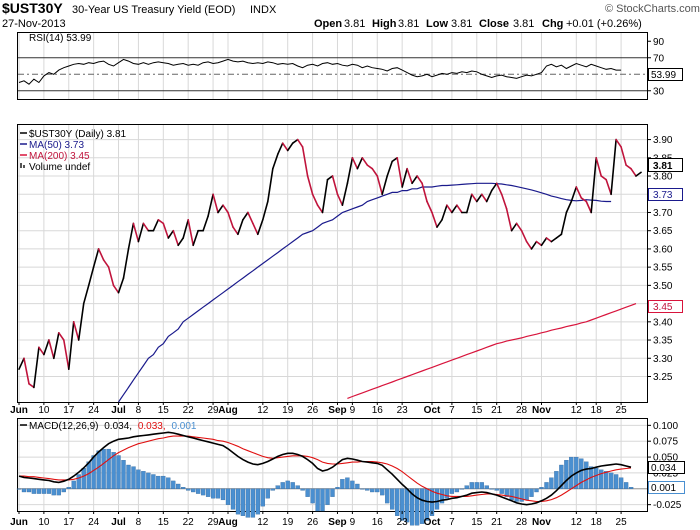 This screenshot has width=700, height=530. I want to click on date-axis-middle-label: 25, so click(622, 410).